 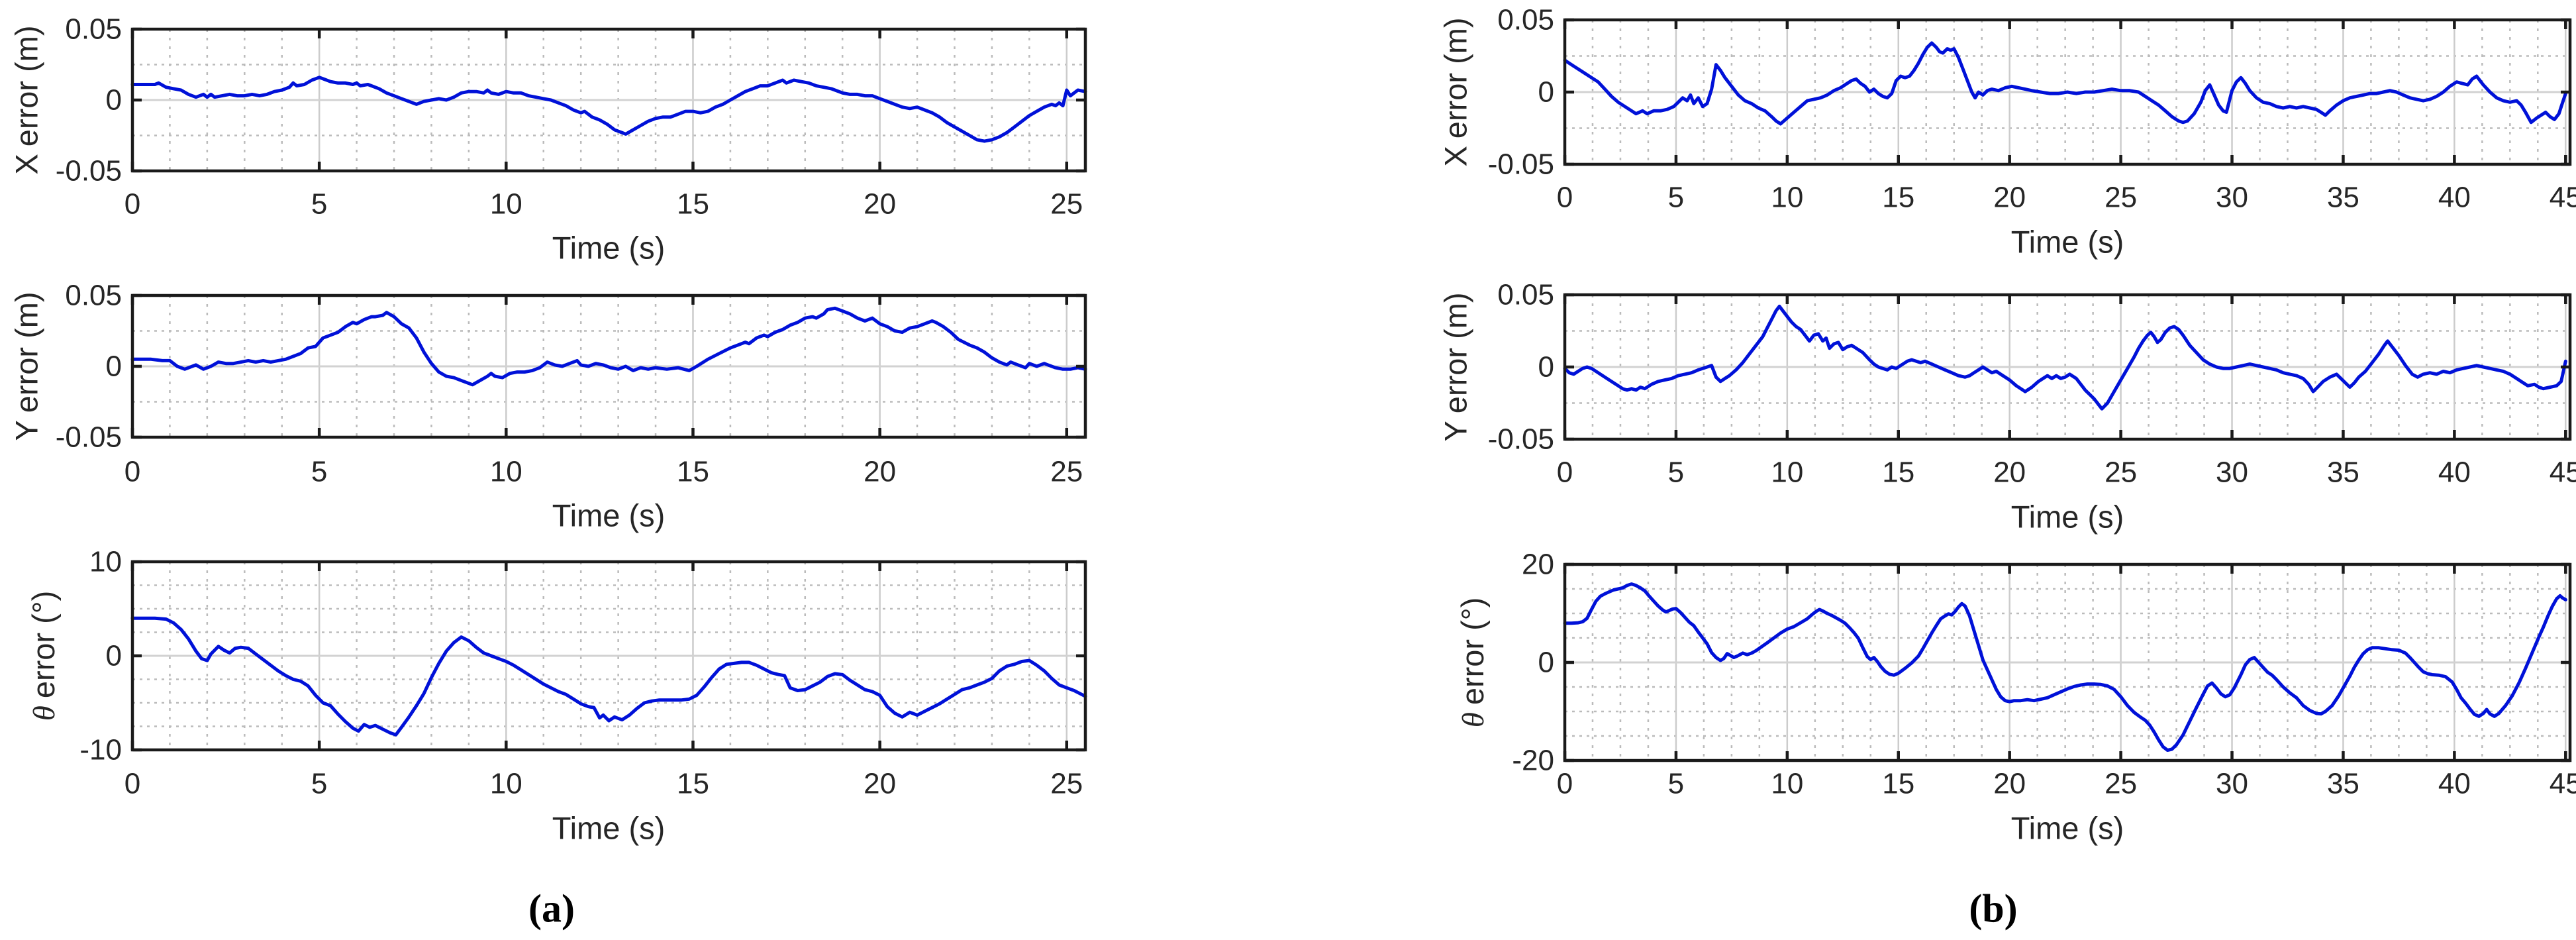 I want to click on xlabel-right-y-error: Time (s), so click(x=2067, y=517).